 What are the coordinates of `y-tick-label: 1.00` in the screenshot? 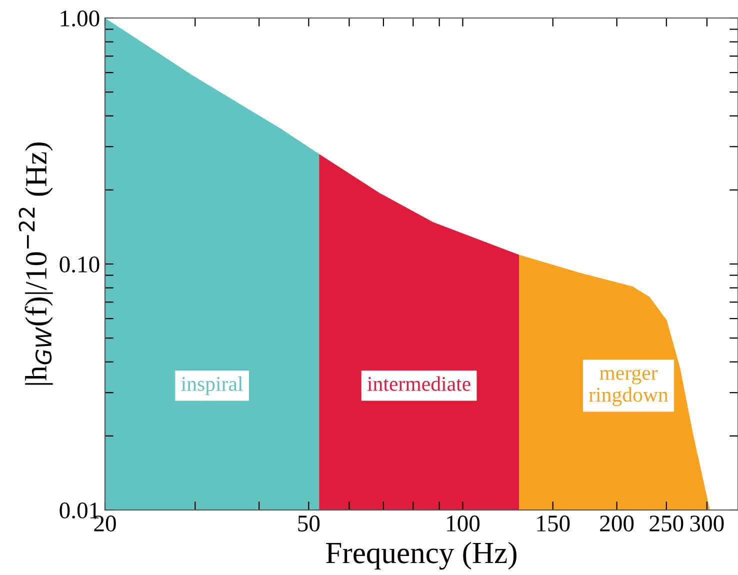 It's located at (80, 18).